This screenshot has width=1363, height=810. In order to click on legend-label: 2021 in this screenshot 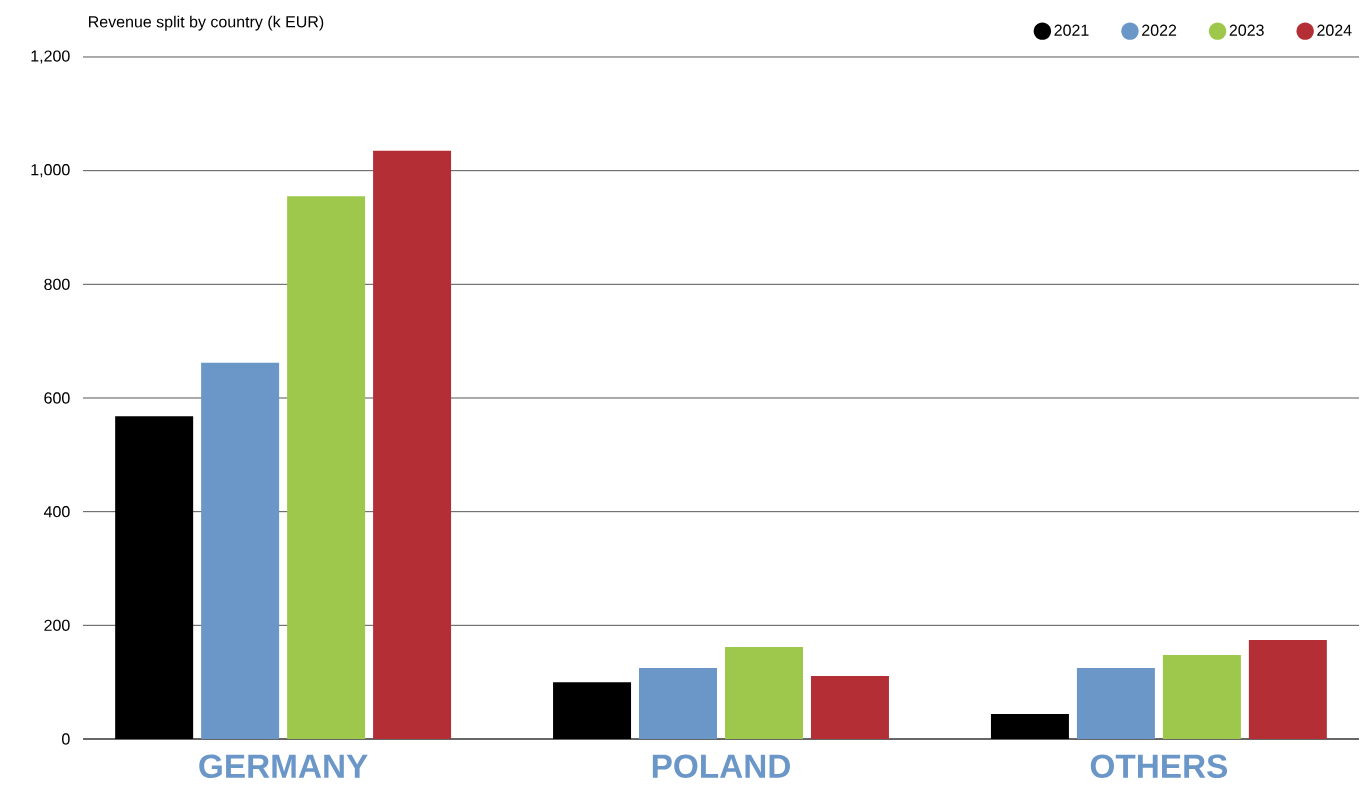, I will do `click(1071, 30)`.